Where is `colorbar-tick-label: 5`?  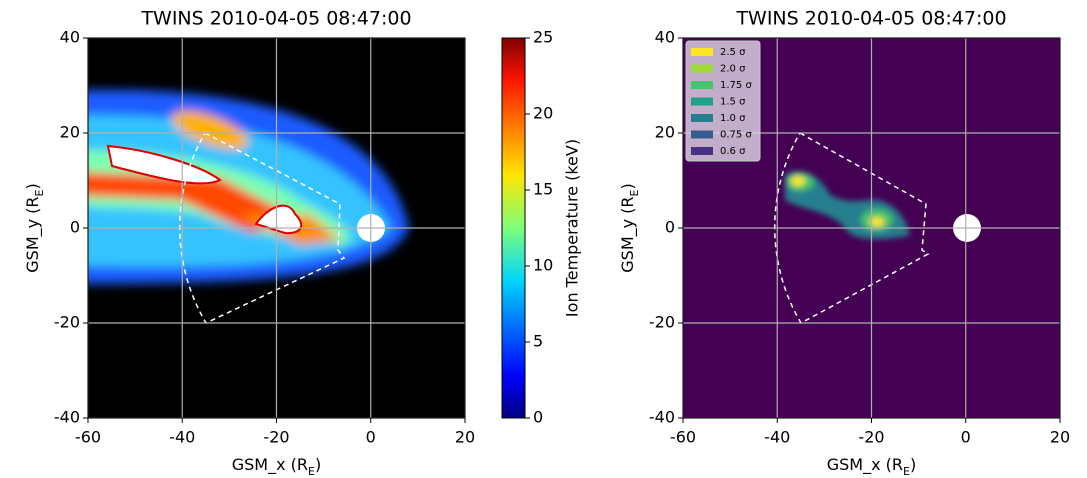
colorbar-tick-label: 5 is located at coordinates (538, 341).